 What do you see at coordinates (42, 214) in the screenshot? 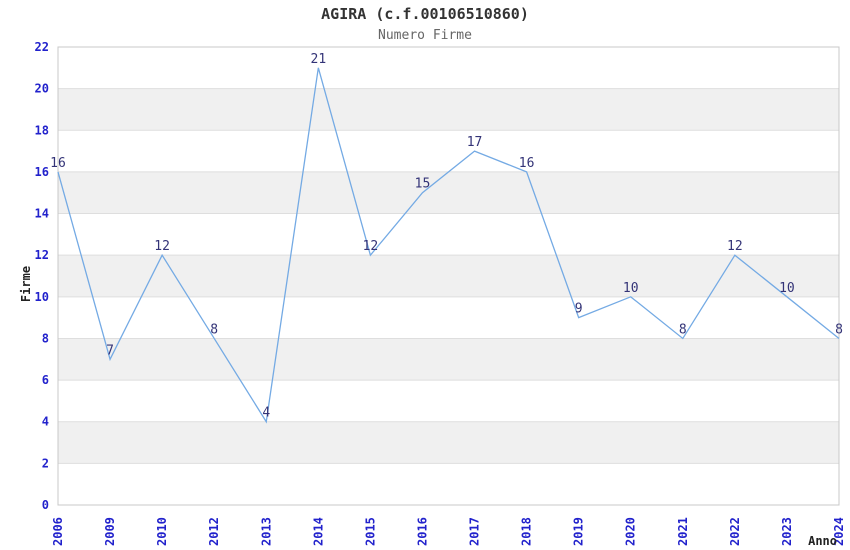
I see `y-tick-label: 14` at bounding box center [42, 214].